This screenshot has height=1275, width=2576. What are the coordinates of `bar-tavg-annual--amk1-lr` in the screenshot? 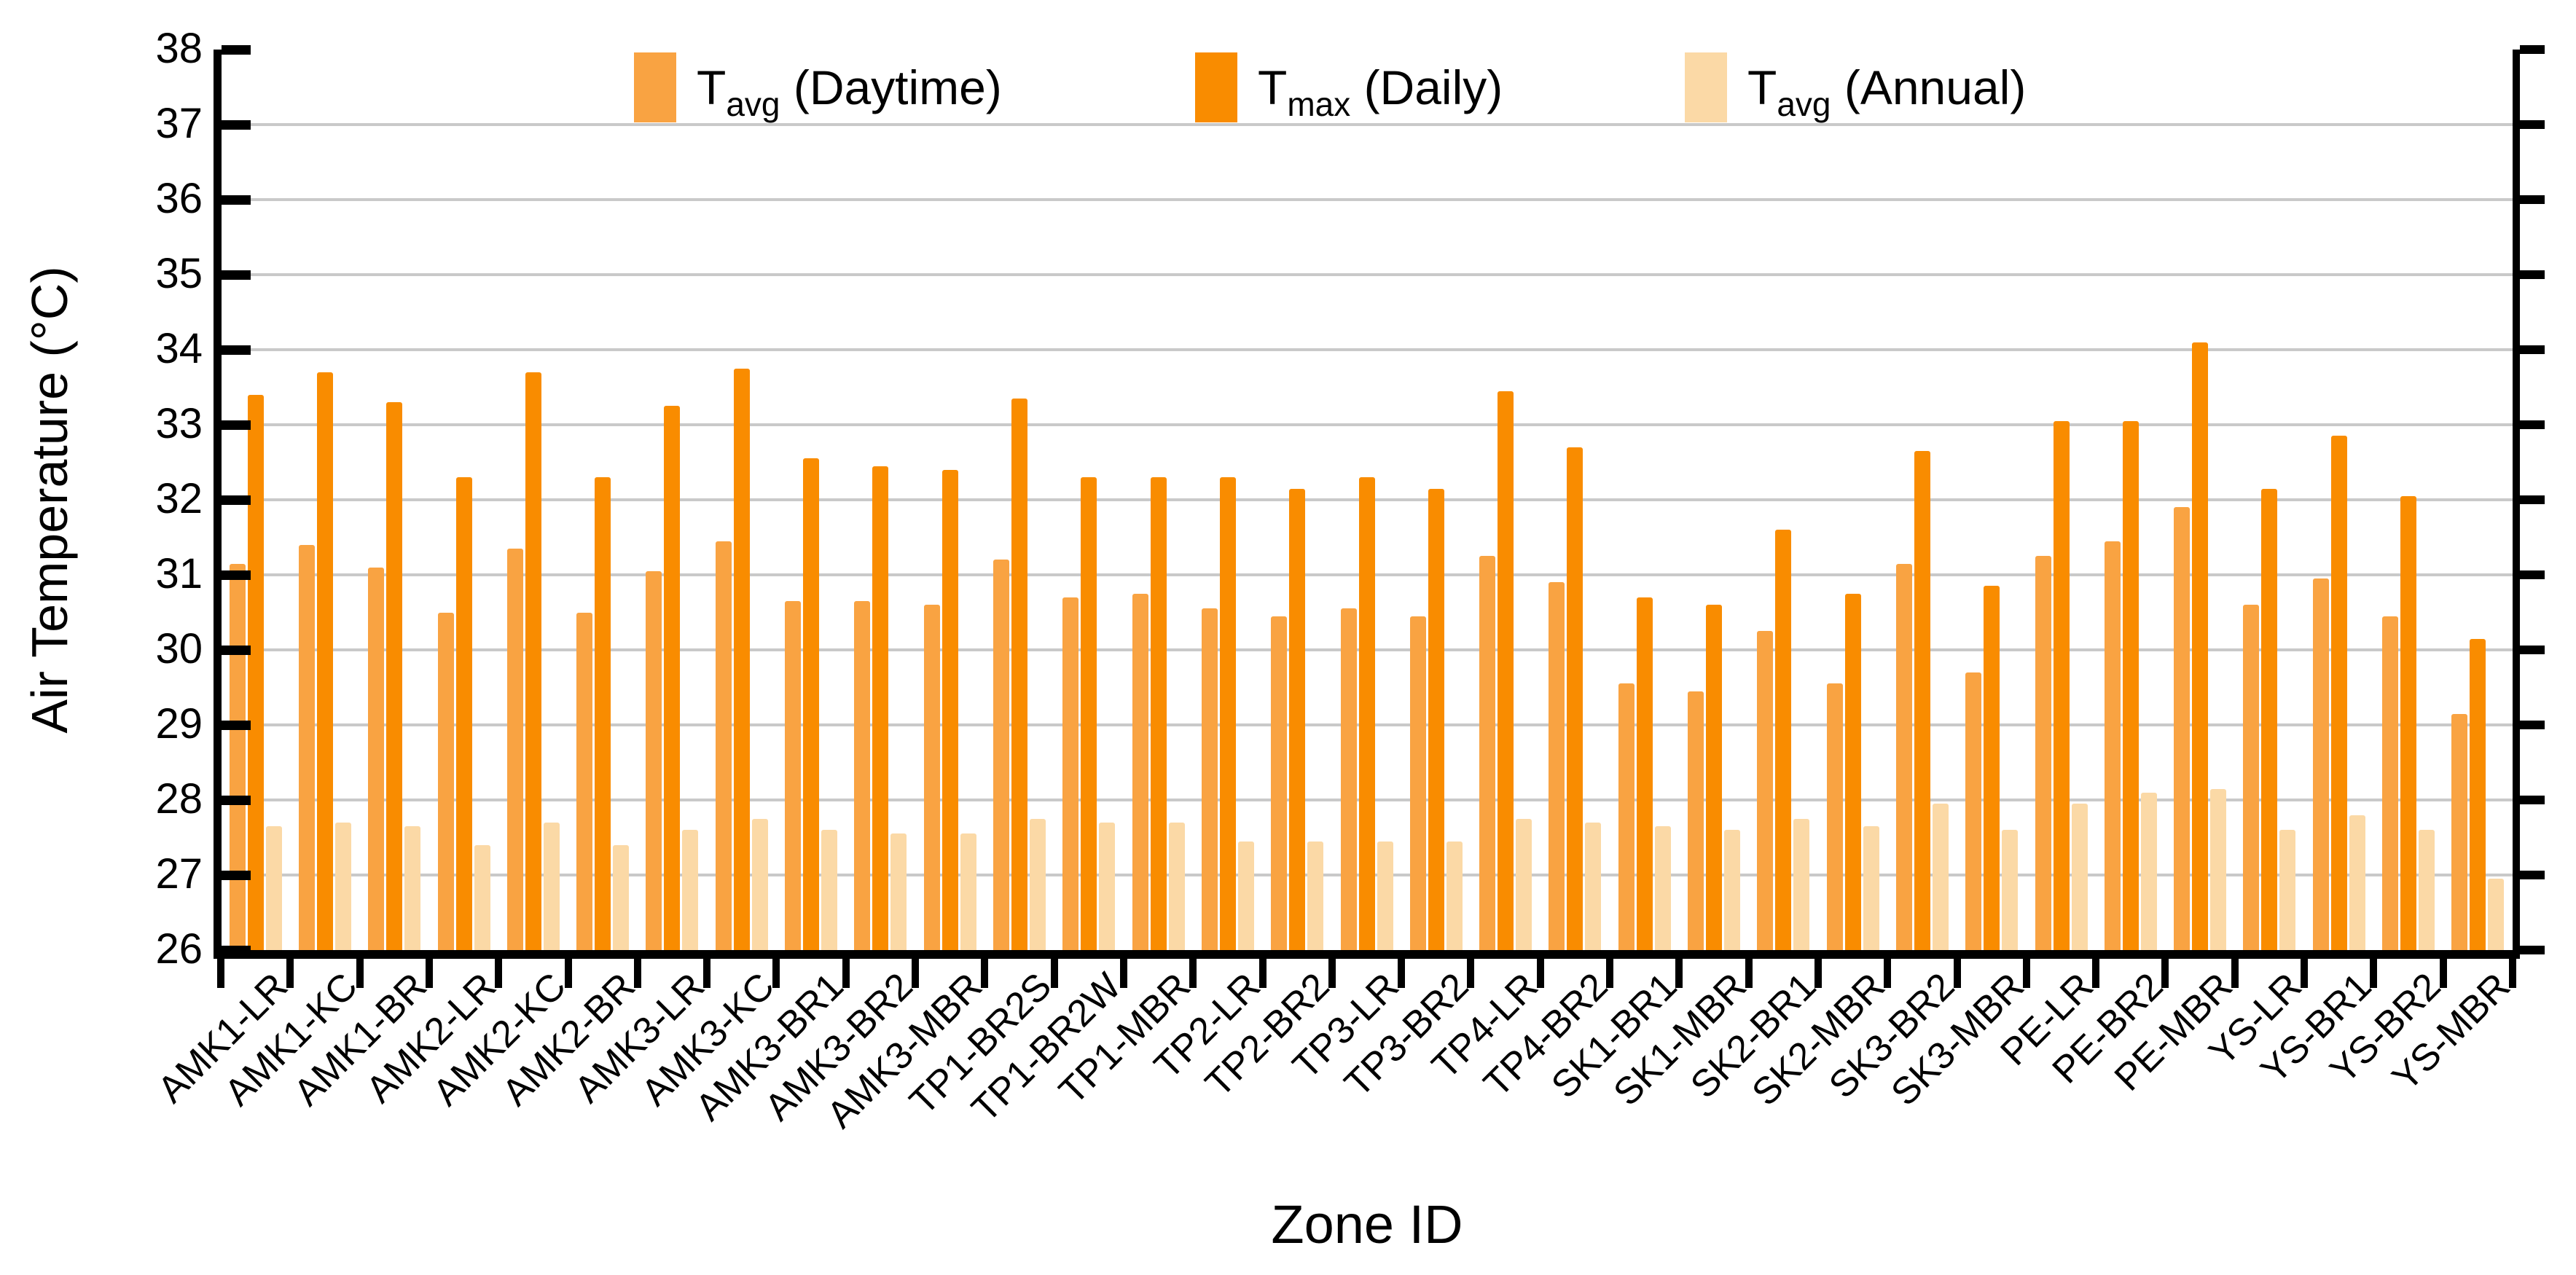 It's located at (273, 888).